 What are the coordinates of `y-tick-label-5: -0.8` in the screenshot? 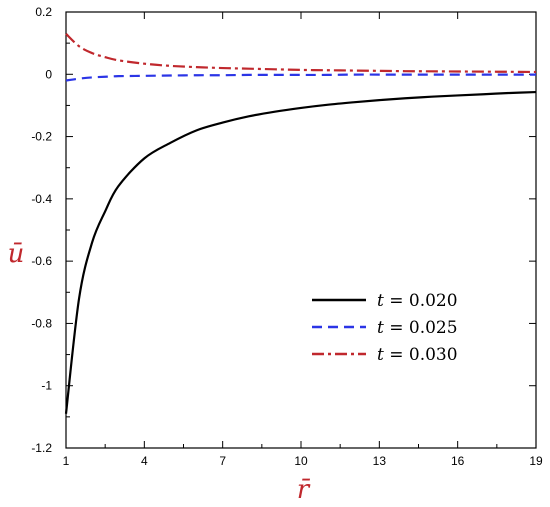 It's located at (41, 323).